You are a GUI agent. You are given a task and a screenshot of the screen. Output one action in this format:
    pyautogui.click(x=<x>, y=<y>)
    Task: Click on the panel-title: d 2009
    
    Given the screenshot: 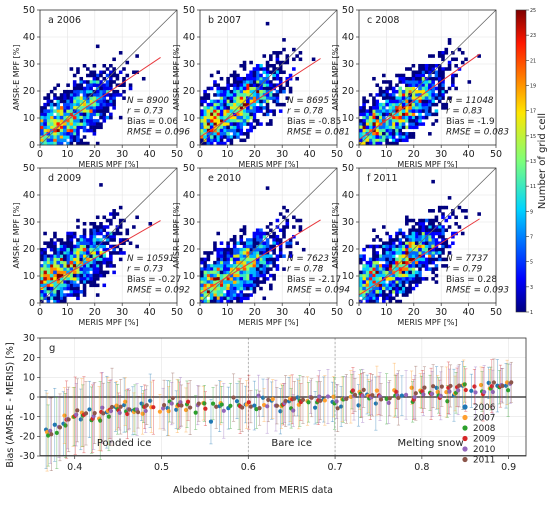 What is the action you would take?
    pyautogui.click(x=64, y=178)
    